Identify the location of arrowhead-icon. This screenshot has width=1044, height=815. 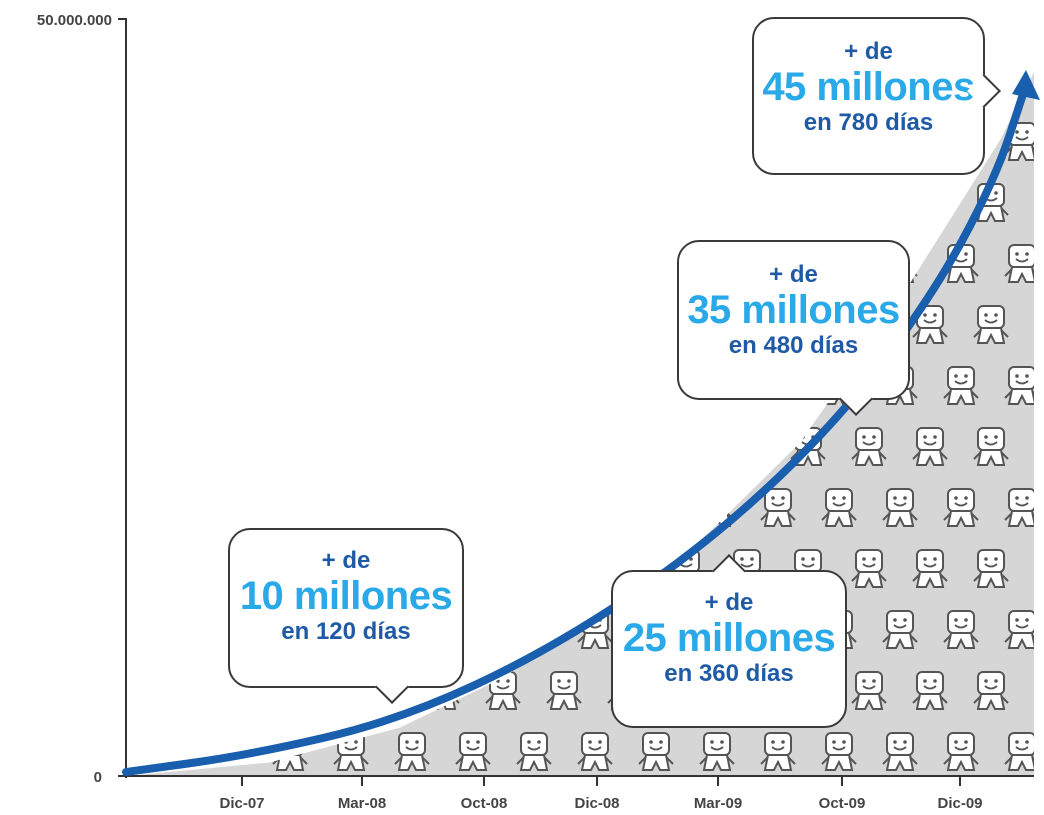
(1026, 85).